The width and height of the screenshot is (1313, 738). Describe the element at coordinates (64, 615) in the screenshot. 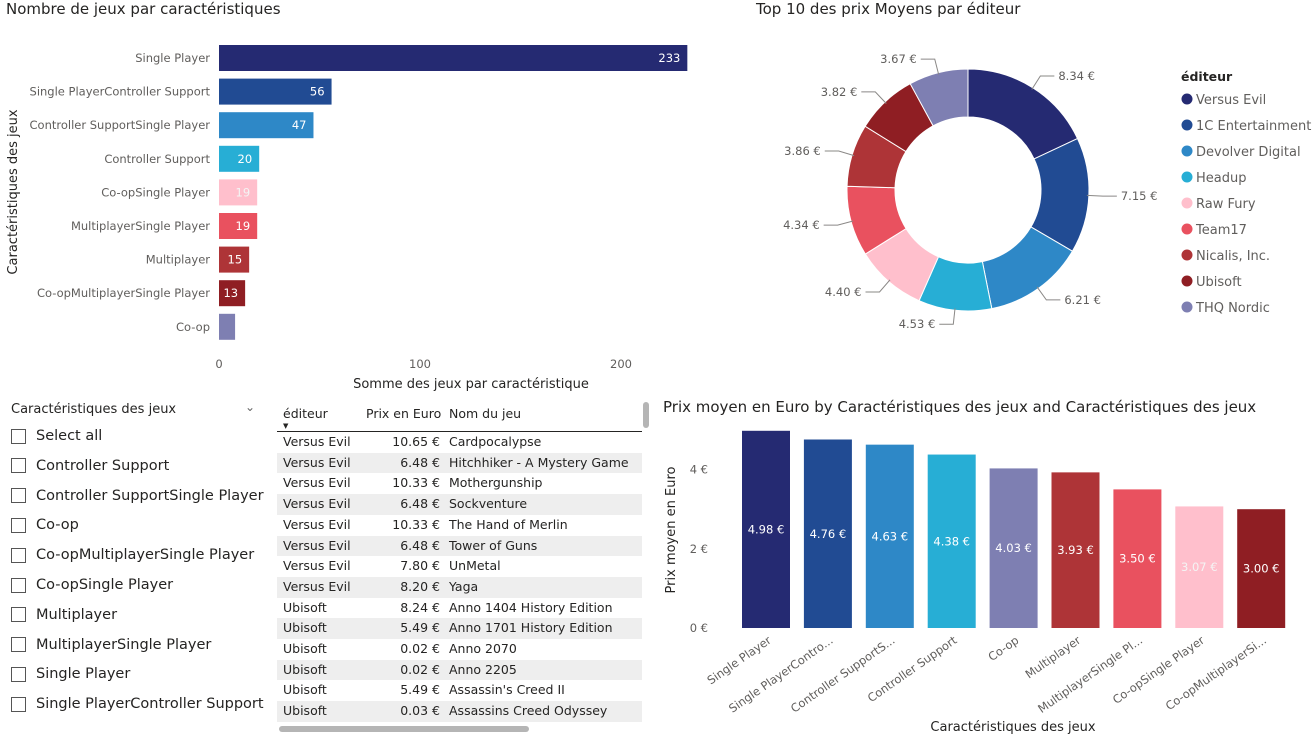

I see `slicer-item-multiplayer-6: Multiplayer` at that location.